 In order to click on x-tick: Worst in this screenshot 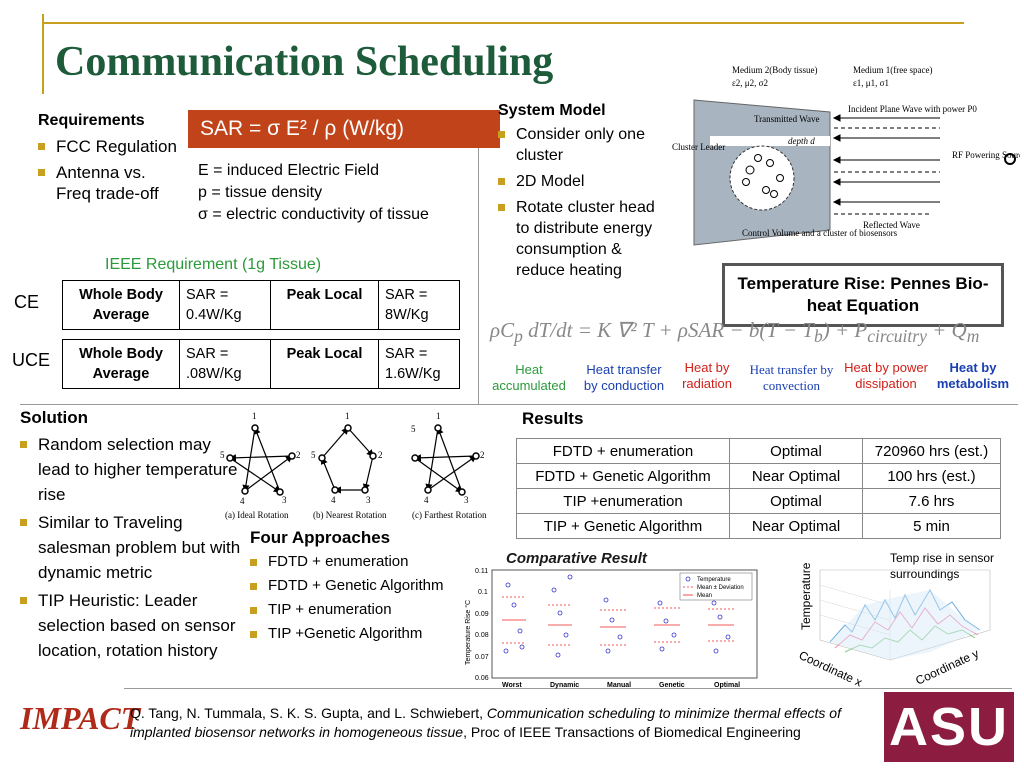, I will do `click(512, 685)`.